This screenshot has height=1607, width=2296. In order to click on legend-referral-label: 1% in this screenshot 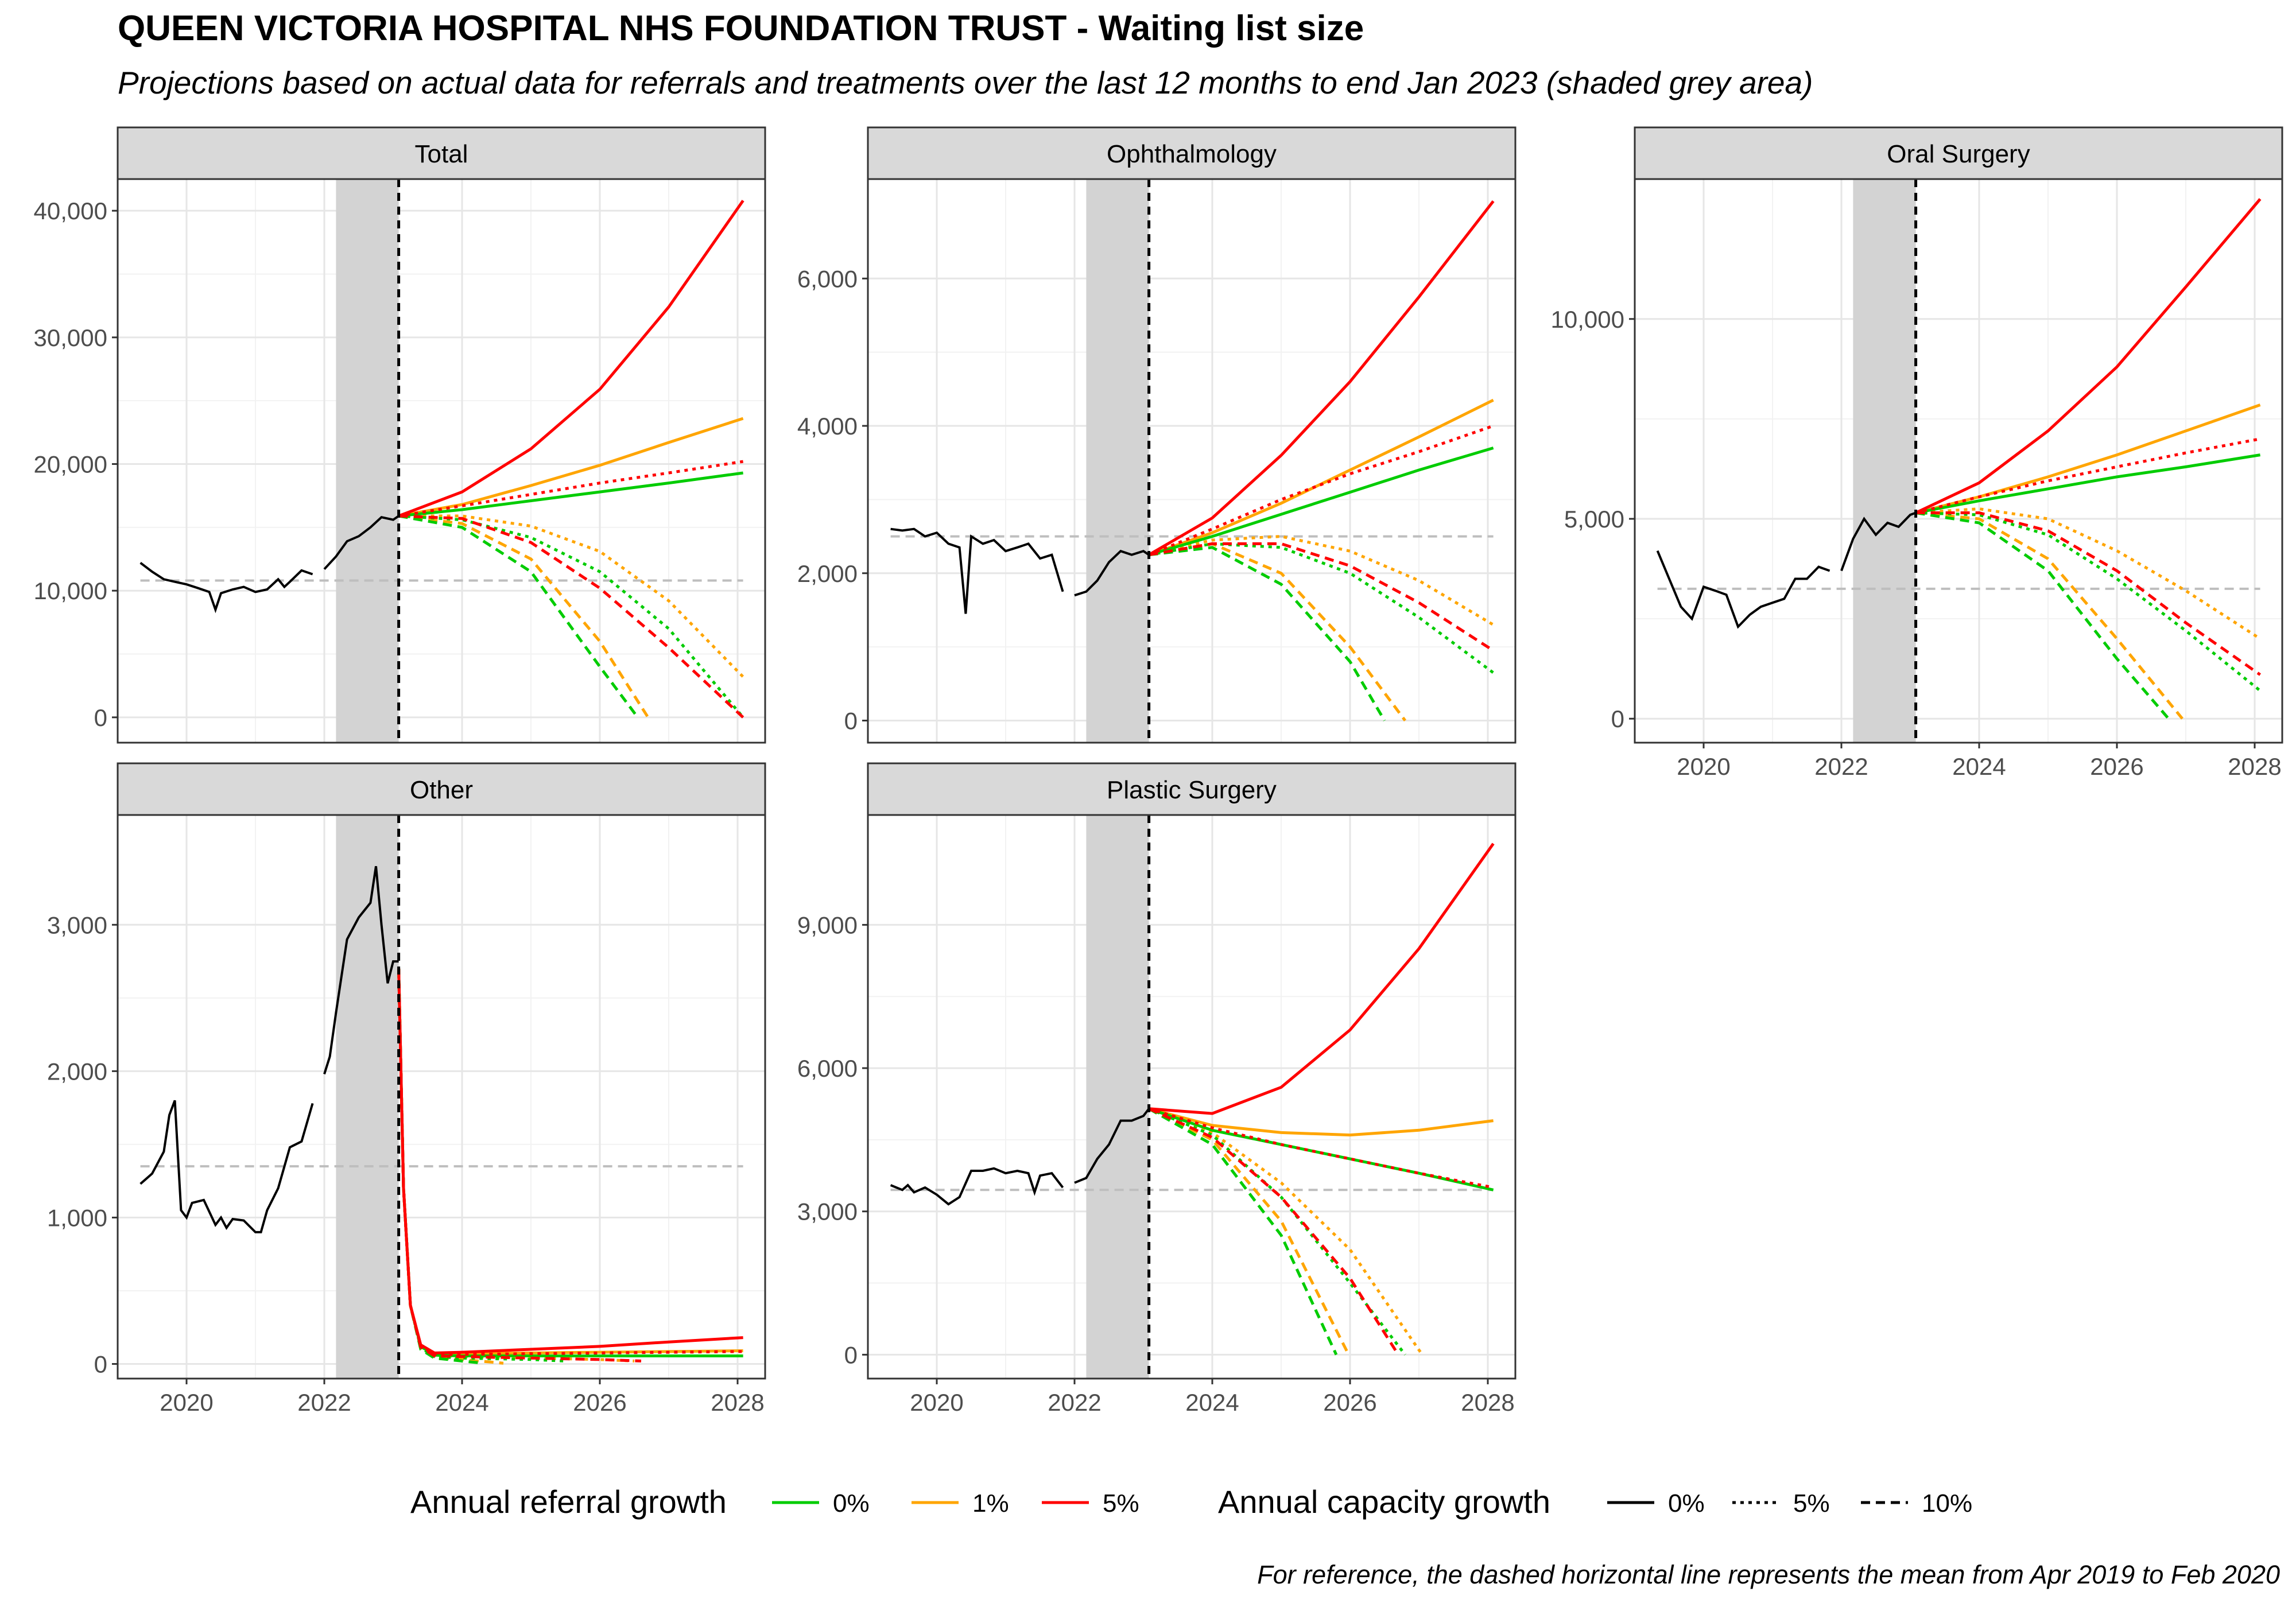, I will do `click(990, 1503)`.